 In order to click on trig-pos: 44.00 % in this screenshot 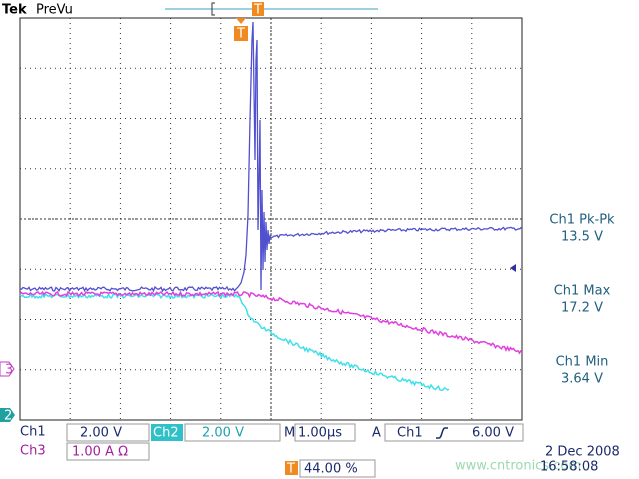, I will do `click(331, 469)`.